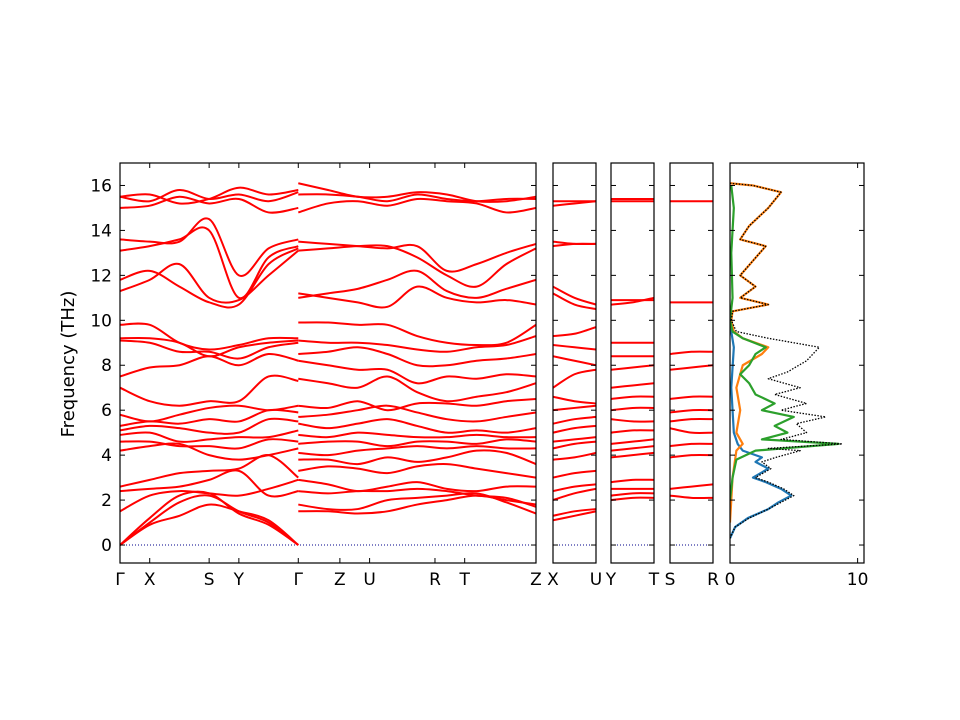  Describe the element at coordinates (68, 364) in the screenshot. I see `y-axis-label: Frequency (THz)` at that location.